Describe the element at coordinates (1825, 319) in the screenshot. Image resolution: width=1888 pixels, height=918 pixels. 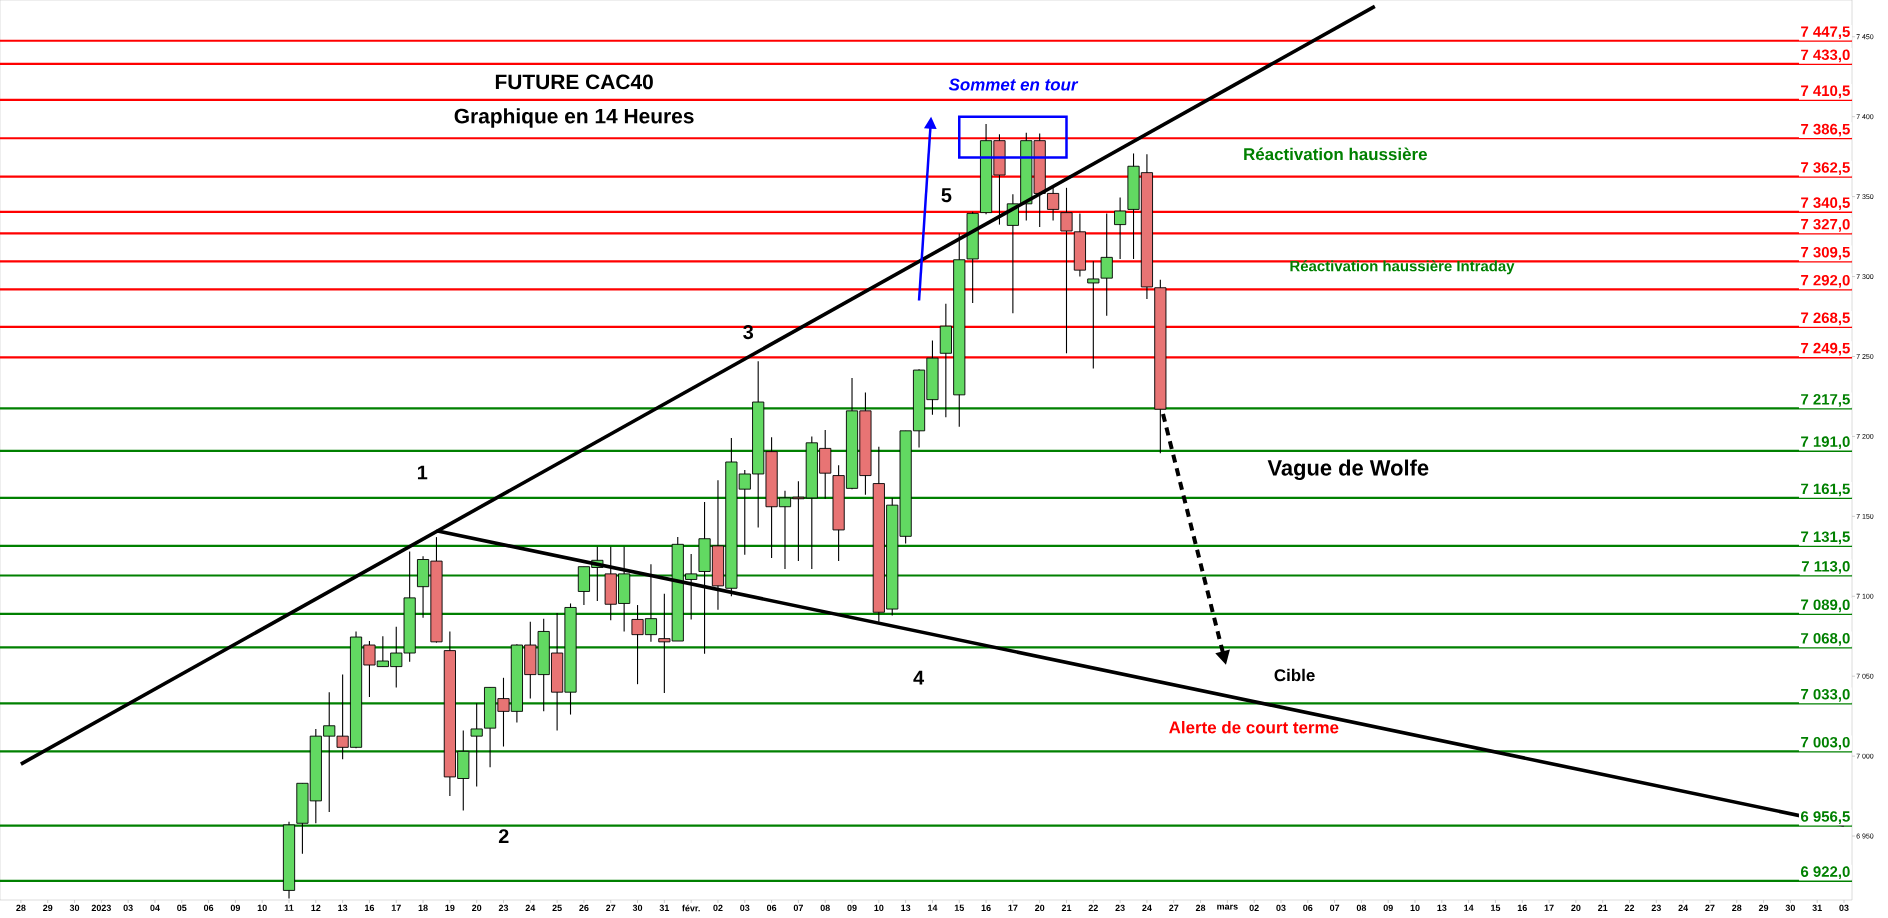
I see `ref-line-label: 7 268,5` at that location.